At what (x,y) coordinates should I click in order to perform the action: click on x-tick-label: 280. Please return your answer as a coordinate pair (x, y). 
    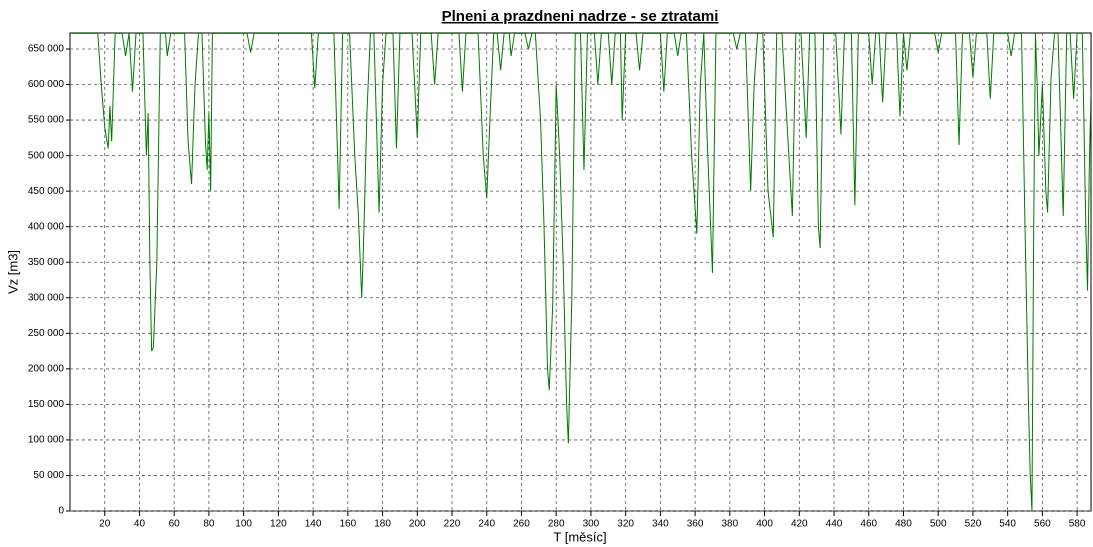
    Looking at the image, I should click on (556, 524).